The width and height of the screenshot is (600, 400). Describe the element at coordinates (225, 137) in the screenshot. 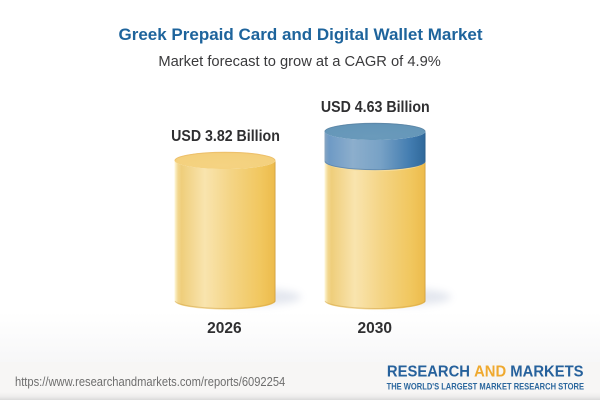

I see `svg-text: USD 3.82 Billion` at that location.